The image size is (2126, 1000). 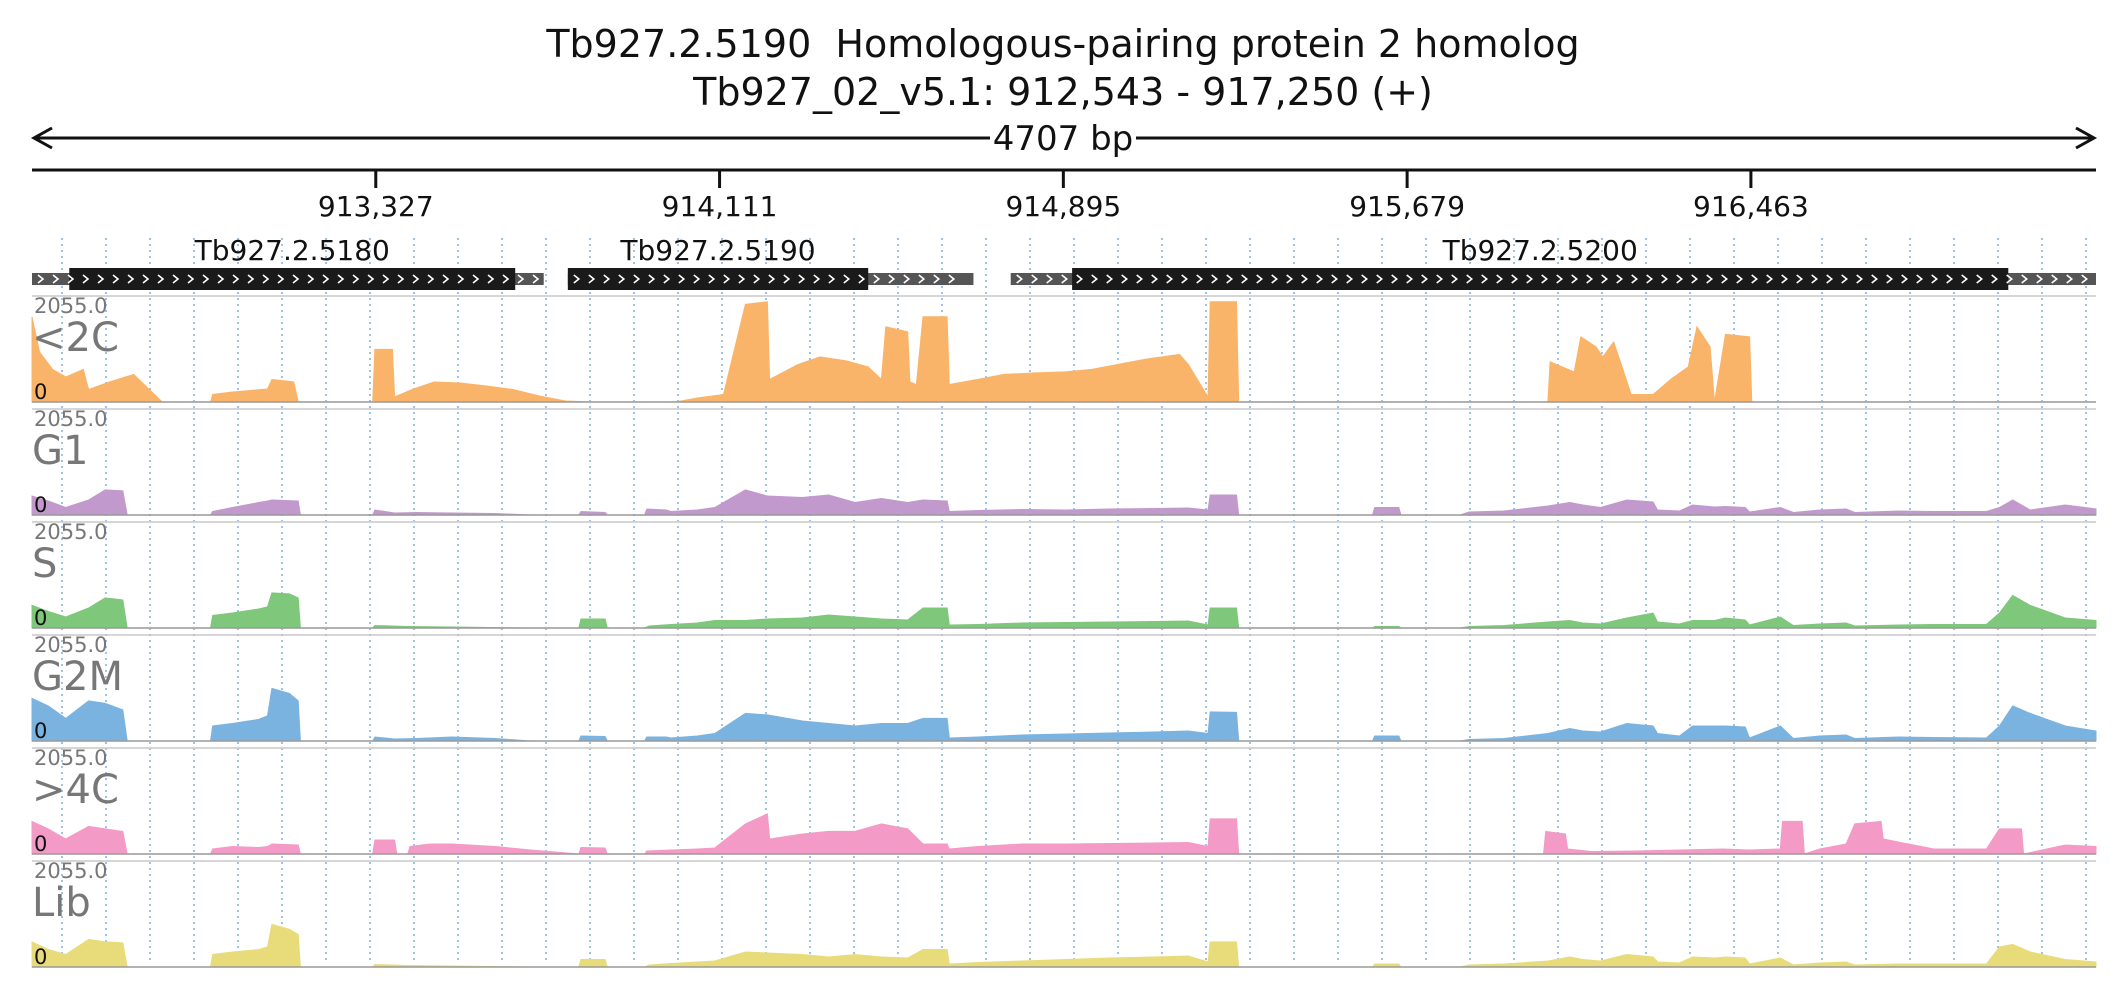 I want to click on track-name: S, so click(x=44, y=564).